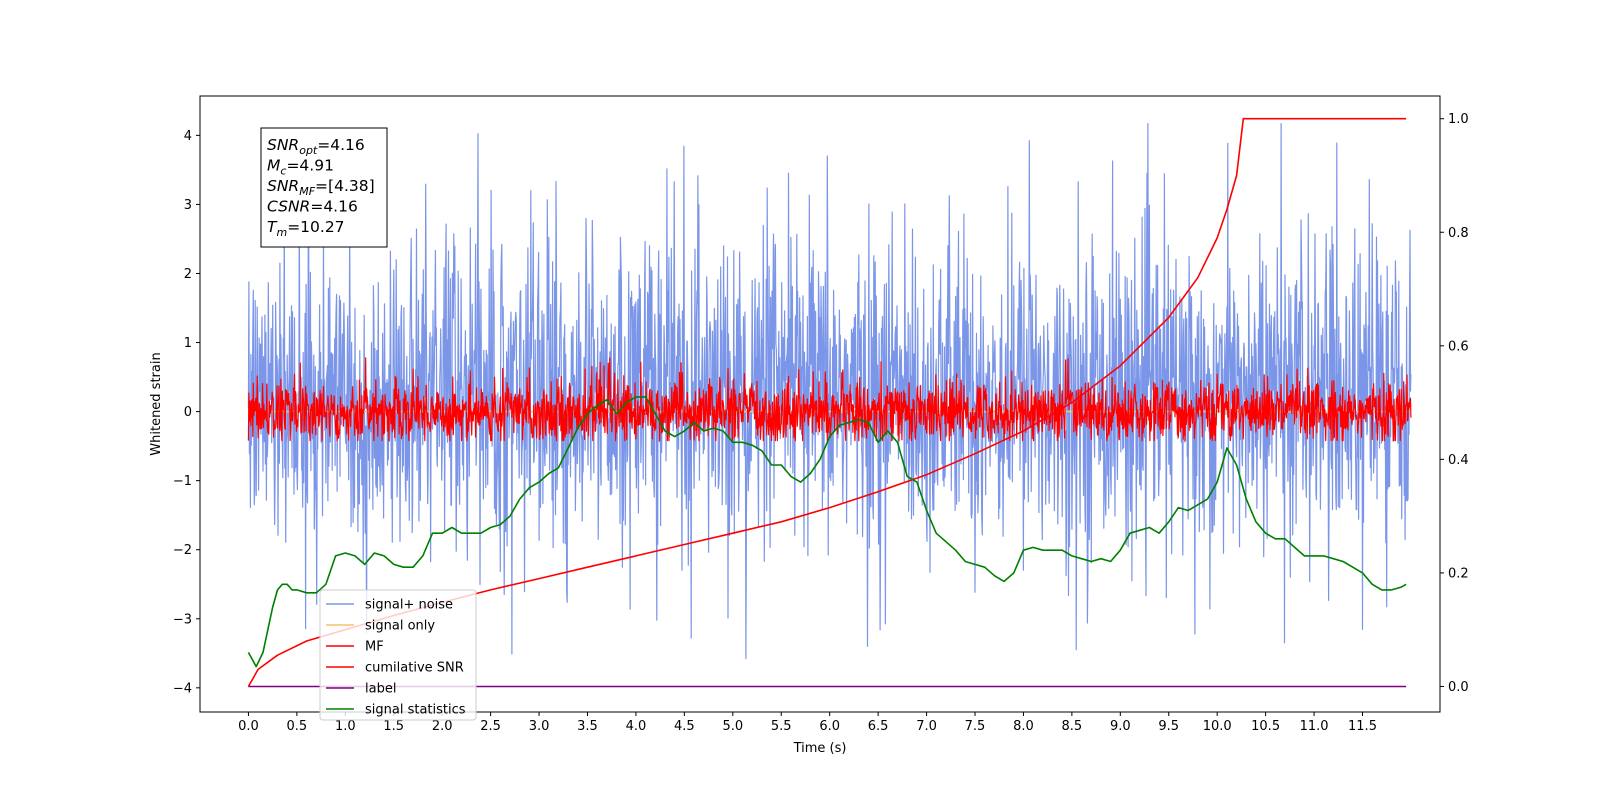 The height and width of the screenshot is (800, 1600). What do you see at coordinates (400, 626) in the screenshot?
I see `legend-label-signal-only: signal only` at bounding box center [400, 626].